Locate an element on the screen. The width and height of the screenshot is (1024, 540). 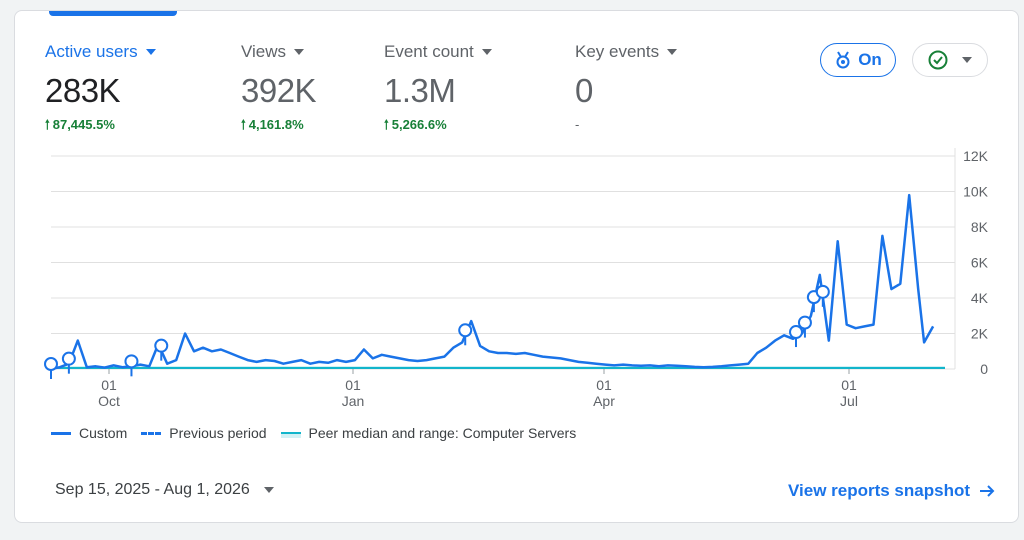
metric-value: 283K is located at coordinates (83, 90).